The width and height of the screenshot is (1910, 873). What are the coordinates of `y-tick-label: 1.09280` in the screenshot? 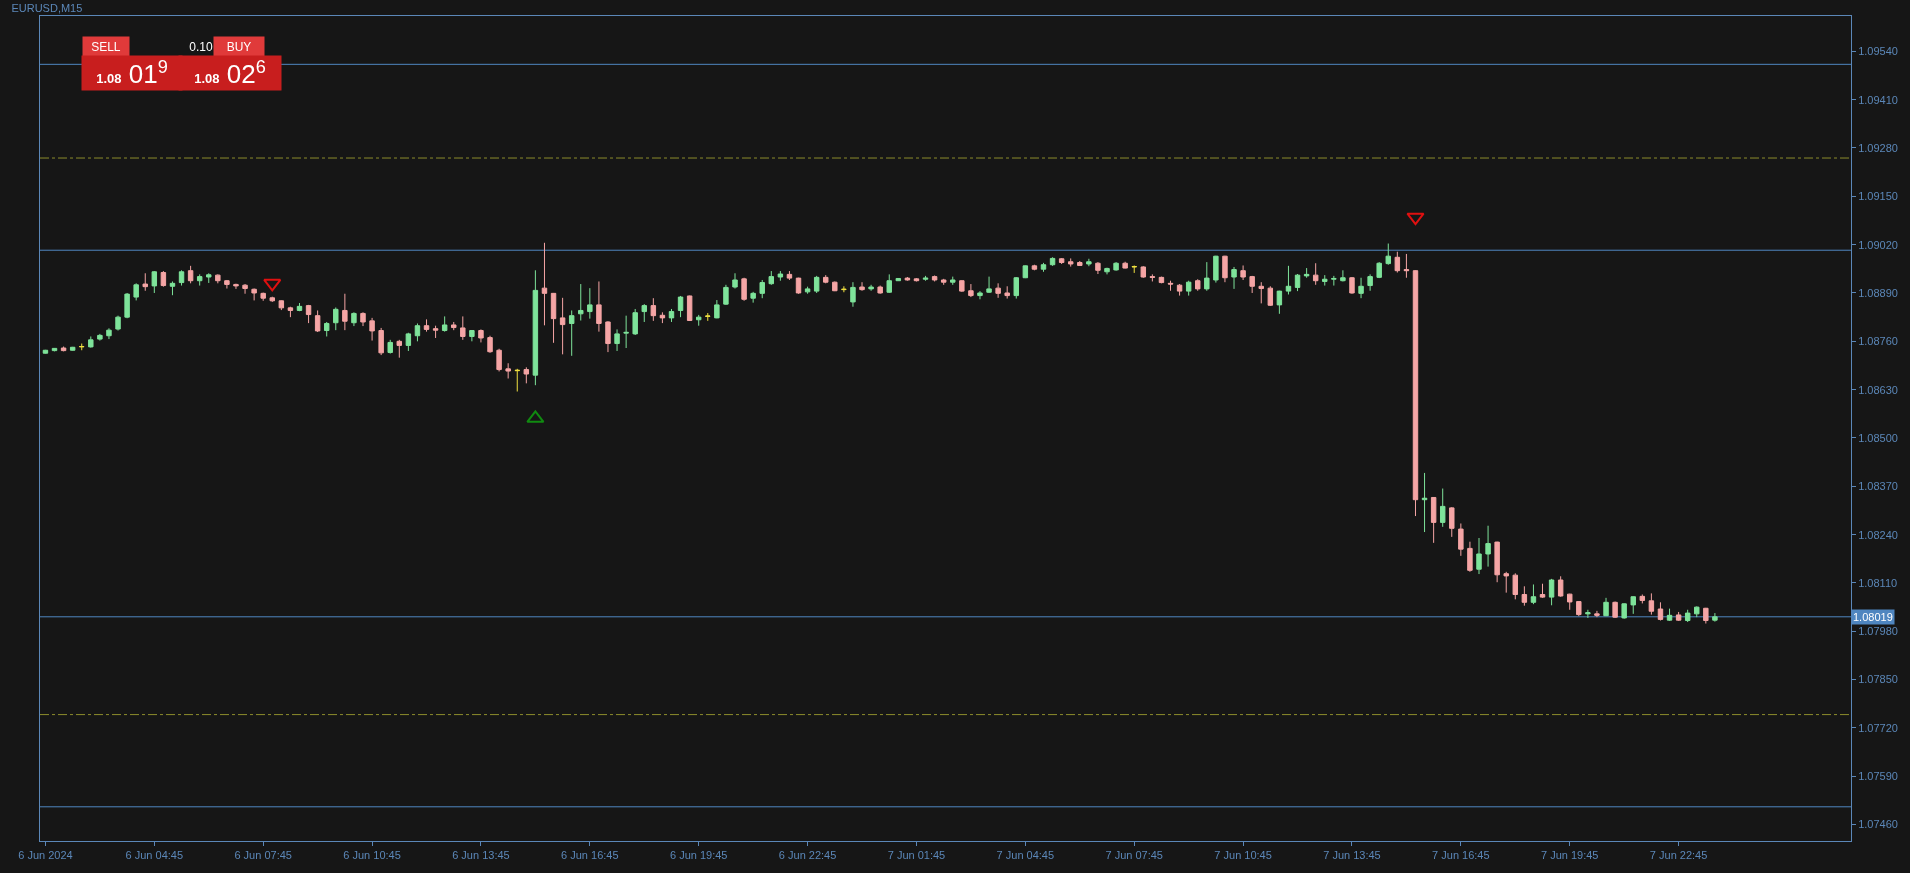 It's located at (1878, 147).